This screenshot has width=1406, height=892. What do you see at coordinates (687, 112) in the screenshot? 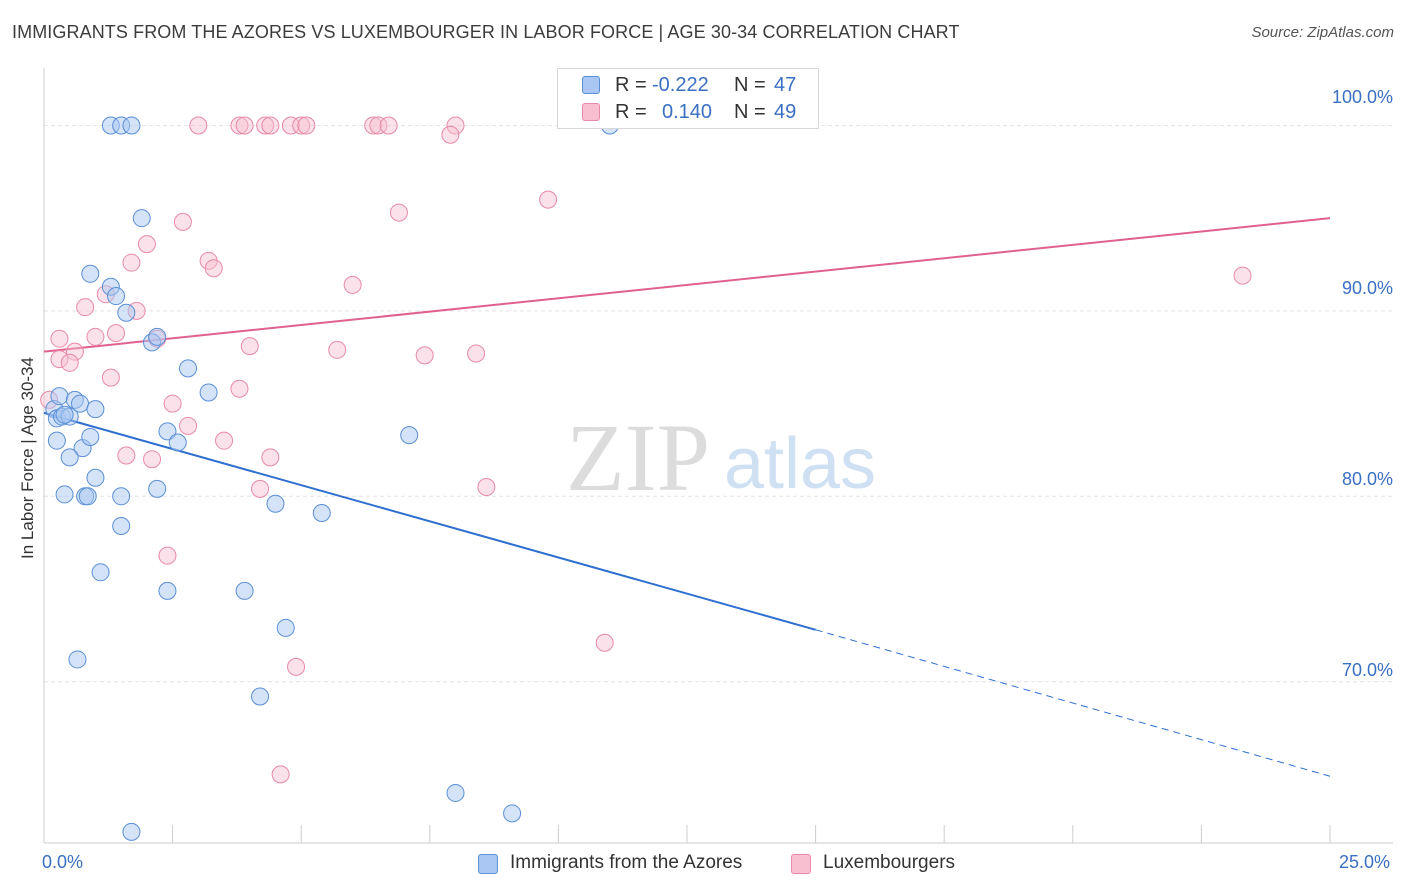
I see `r-value: 0.140` at bounding box center [687, 112].